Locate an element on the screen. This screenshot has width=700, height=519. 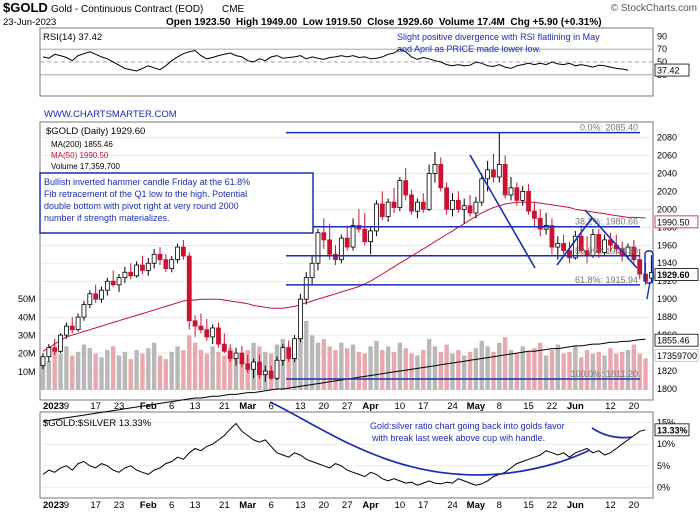
price-tick-label: 2080 is located at coordinates (667, 137).